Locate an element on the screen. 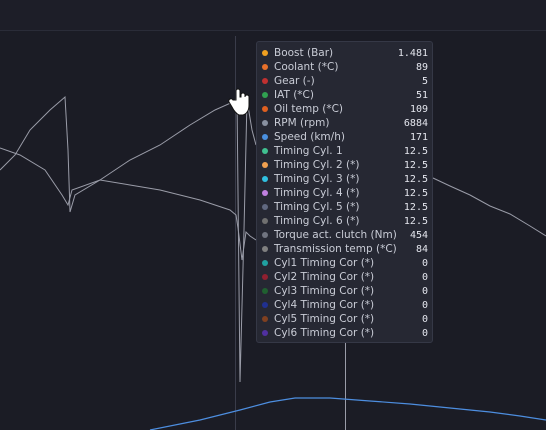  tooltip-row: Timing Cyl. 6 (*) 12.5 is located at coordinates (345, 221).